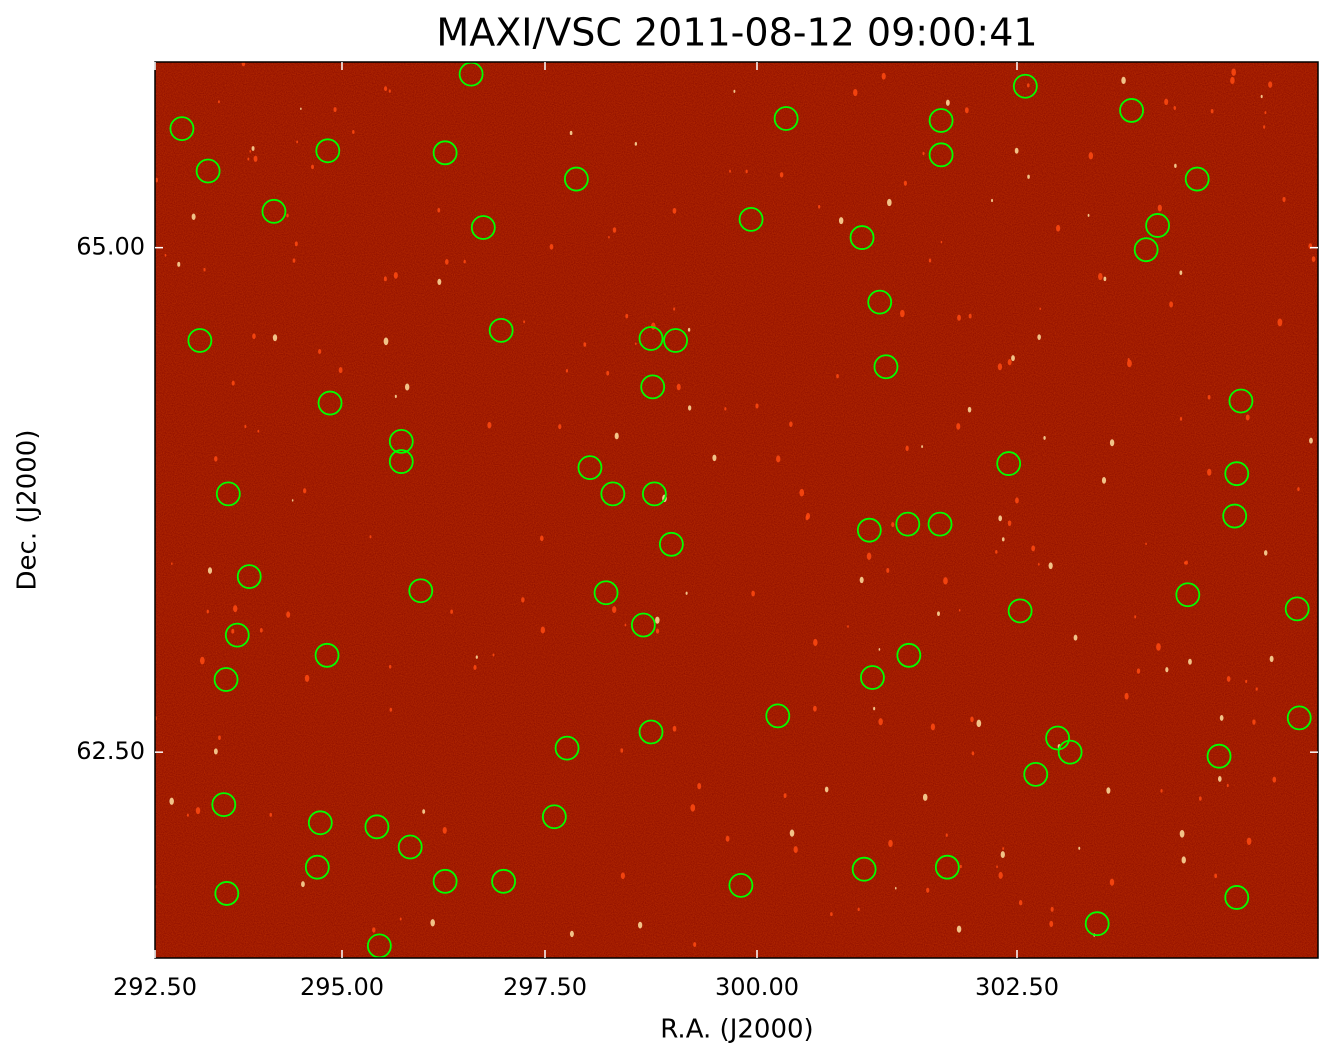 The height and width of the screenshot is (1061, 1333). What do you see at coordinates (28, 510) in the screenshot?
I see `y-axis-label: Dec. (J2000)` at bounding box center [28, 510].